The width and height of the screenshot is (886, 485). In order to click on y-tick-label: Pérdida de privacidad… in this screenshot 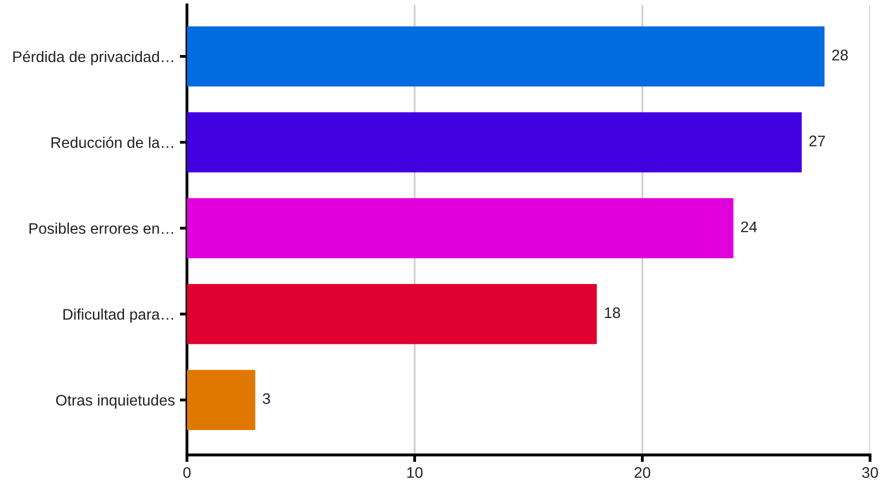, I will do `click(93, 58)`.